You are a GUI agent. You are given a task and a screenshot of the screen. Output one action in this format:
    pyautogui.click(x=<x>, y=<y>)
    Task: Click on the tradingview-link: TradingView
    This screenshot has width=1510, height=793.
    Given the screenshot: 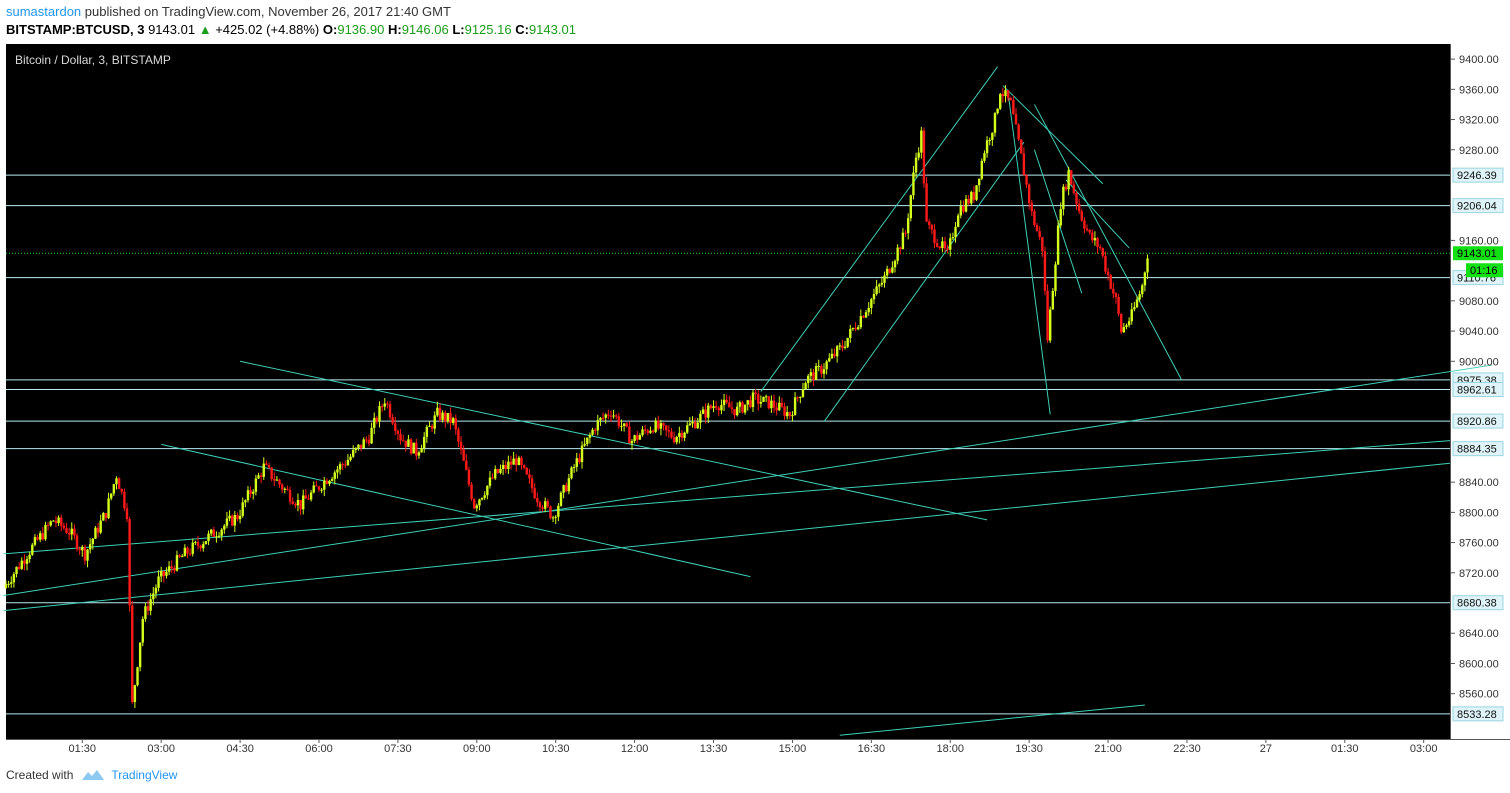 What is the action you would take?
    pyautogui.click(x=144, y=775)
    